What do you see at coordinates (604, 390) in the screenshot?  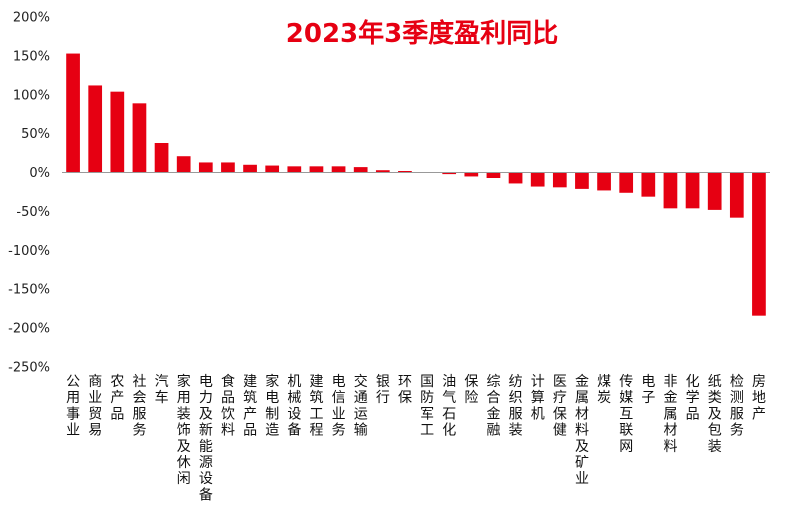 I see `x-category-label: 煤炭` at bounding box center [604, 390].